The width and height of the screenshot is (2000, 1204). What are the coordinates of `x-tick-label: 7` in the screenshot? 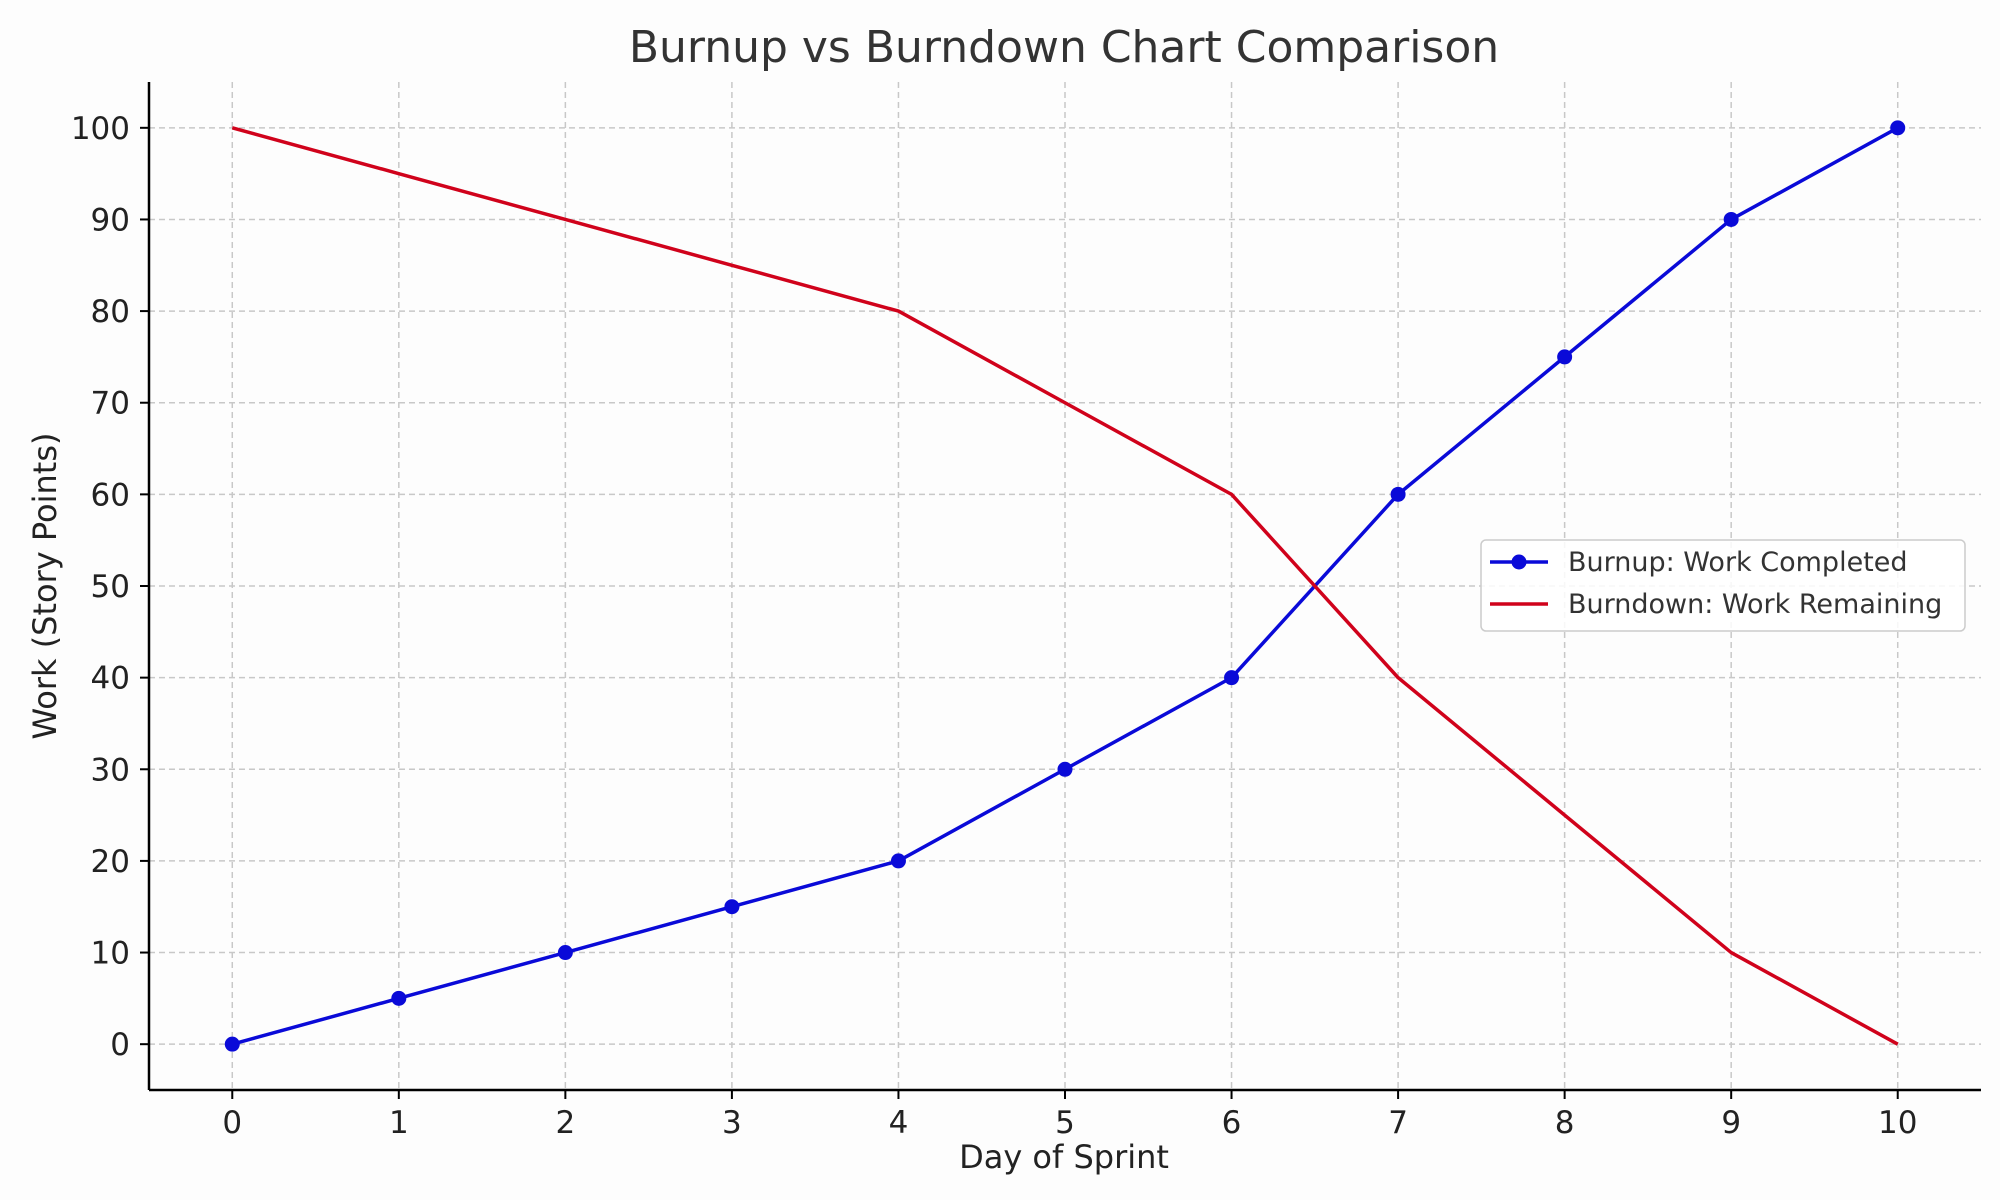 It's located at (1398, 1123).